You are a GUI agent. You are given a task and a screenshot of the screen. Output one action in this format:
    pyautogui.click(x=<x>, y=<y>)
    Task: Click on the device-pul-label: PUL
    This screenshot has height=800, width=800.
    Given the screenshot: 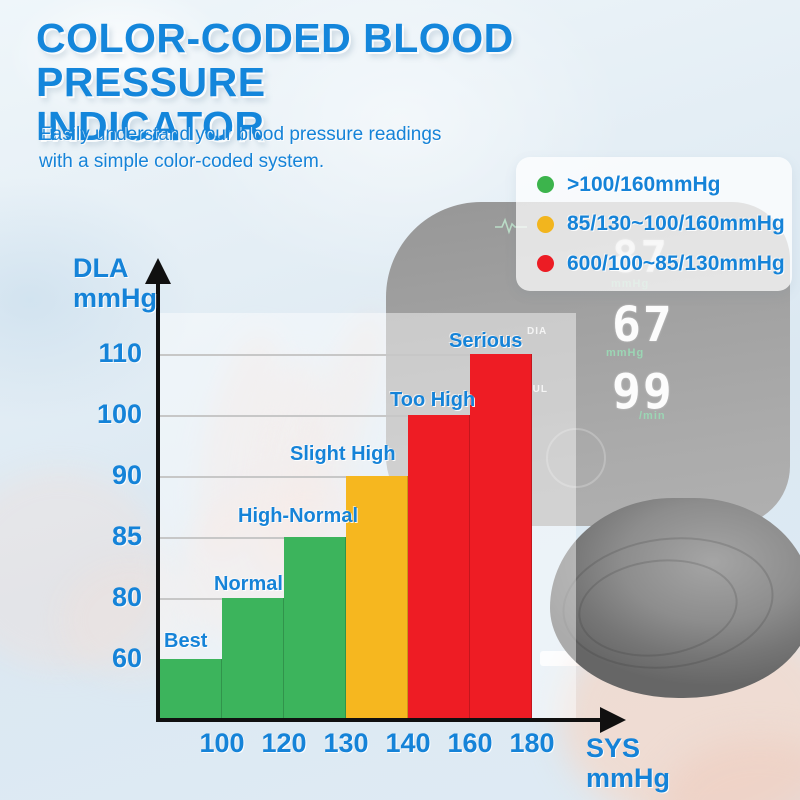 What is the action you would take?
    pyautogui.click(x=536, y=389)
    